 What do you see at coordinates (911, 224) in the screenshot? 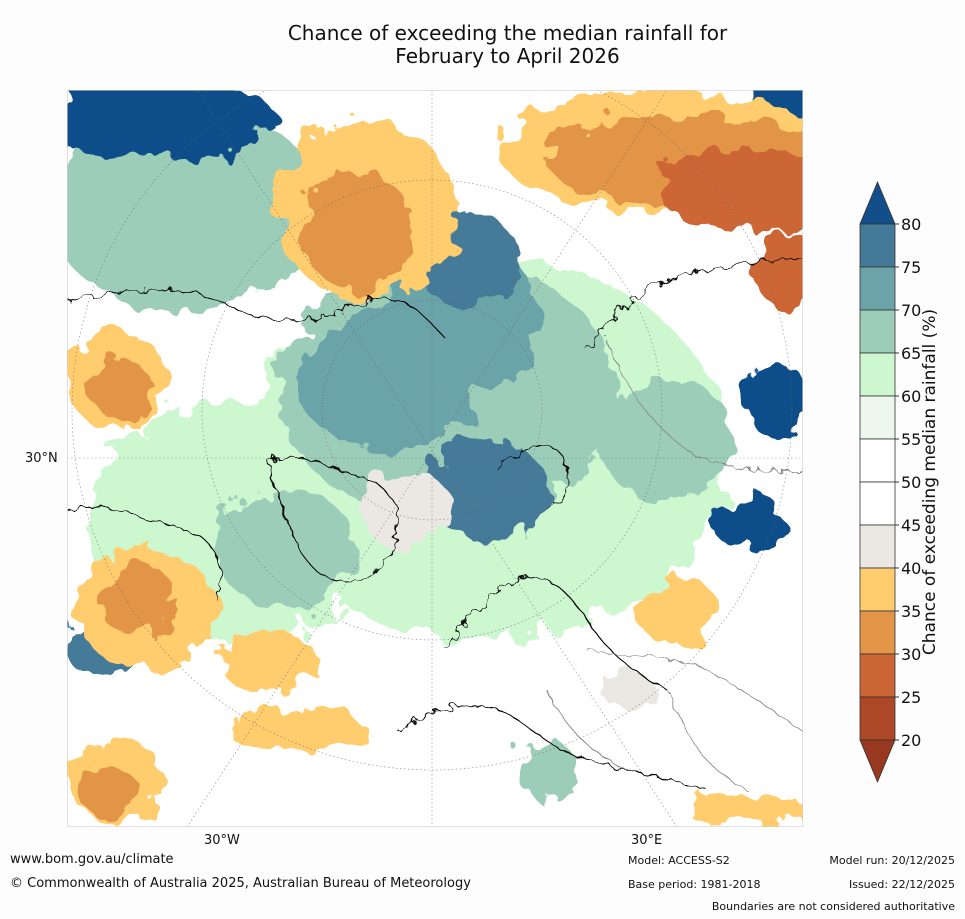
I see `colorbar-tick-label: 80` at bounding box center [911, 224].